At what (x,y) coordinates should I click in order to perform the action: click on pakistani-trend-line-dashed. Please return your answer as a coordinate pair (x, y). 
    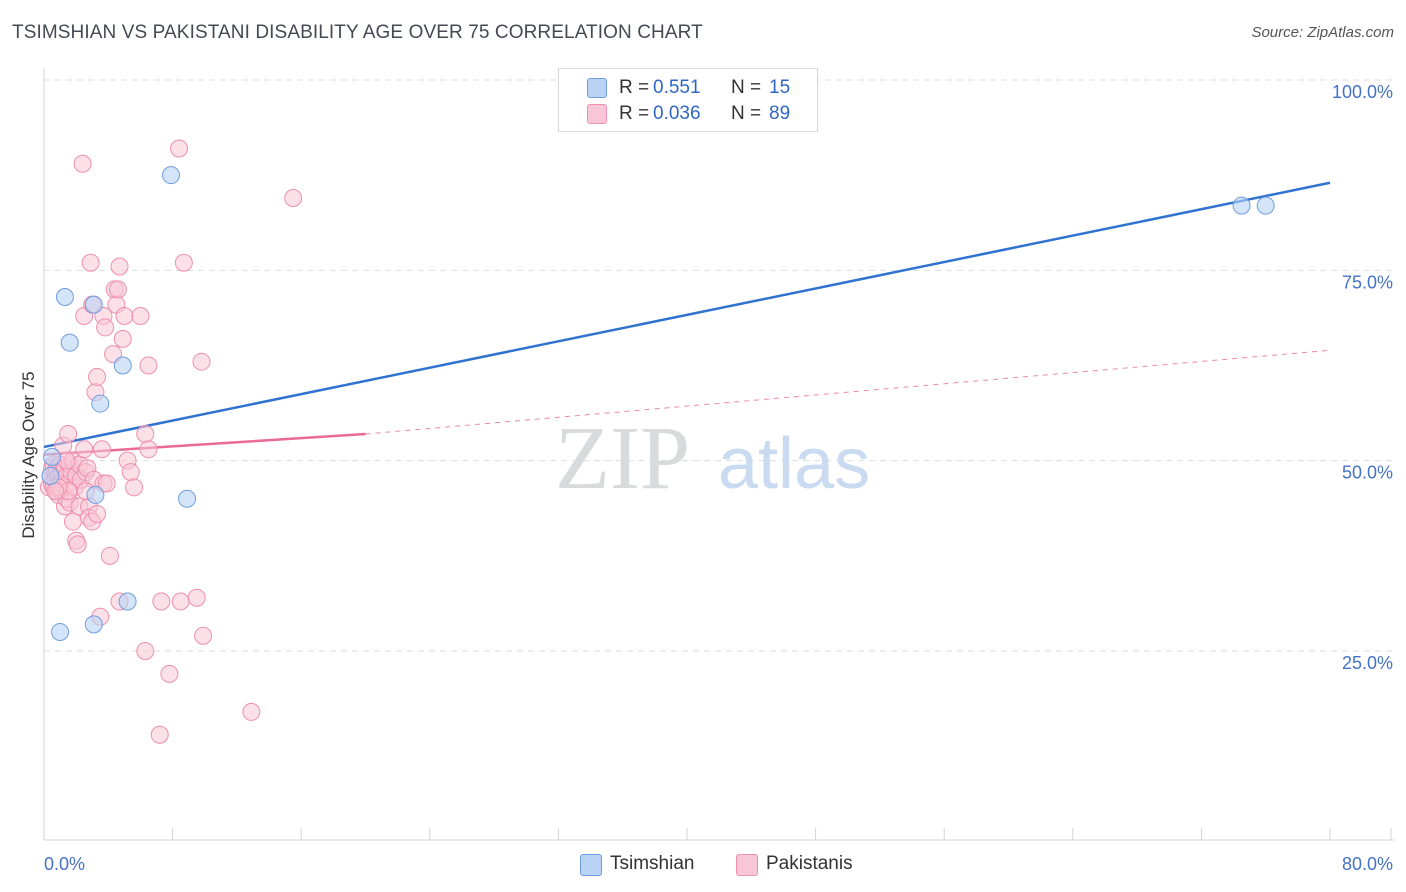
    Looking at the image, I should click on (848, 392).